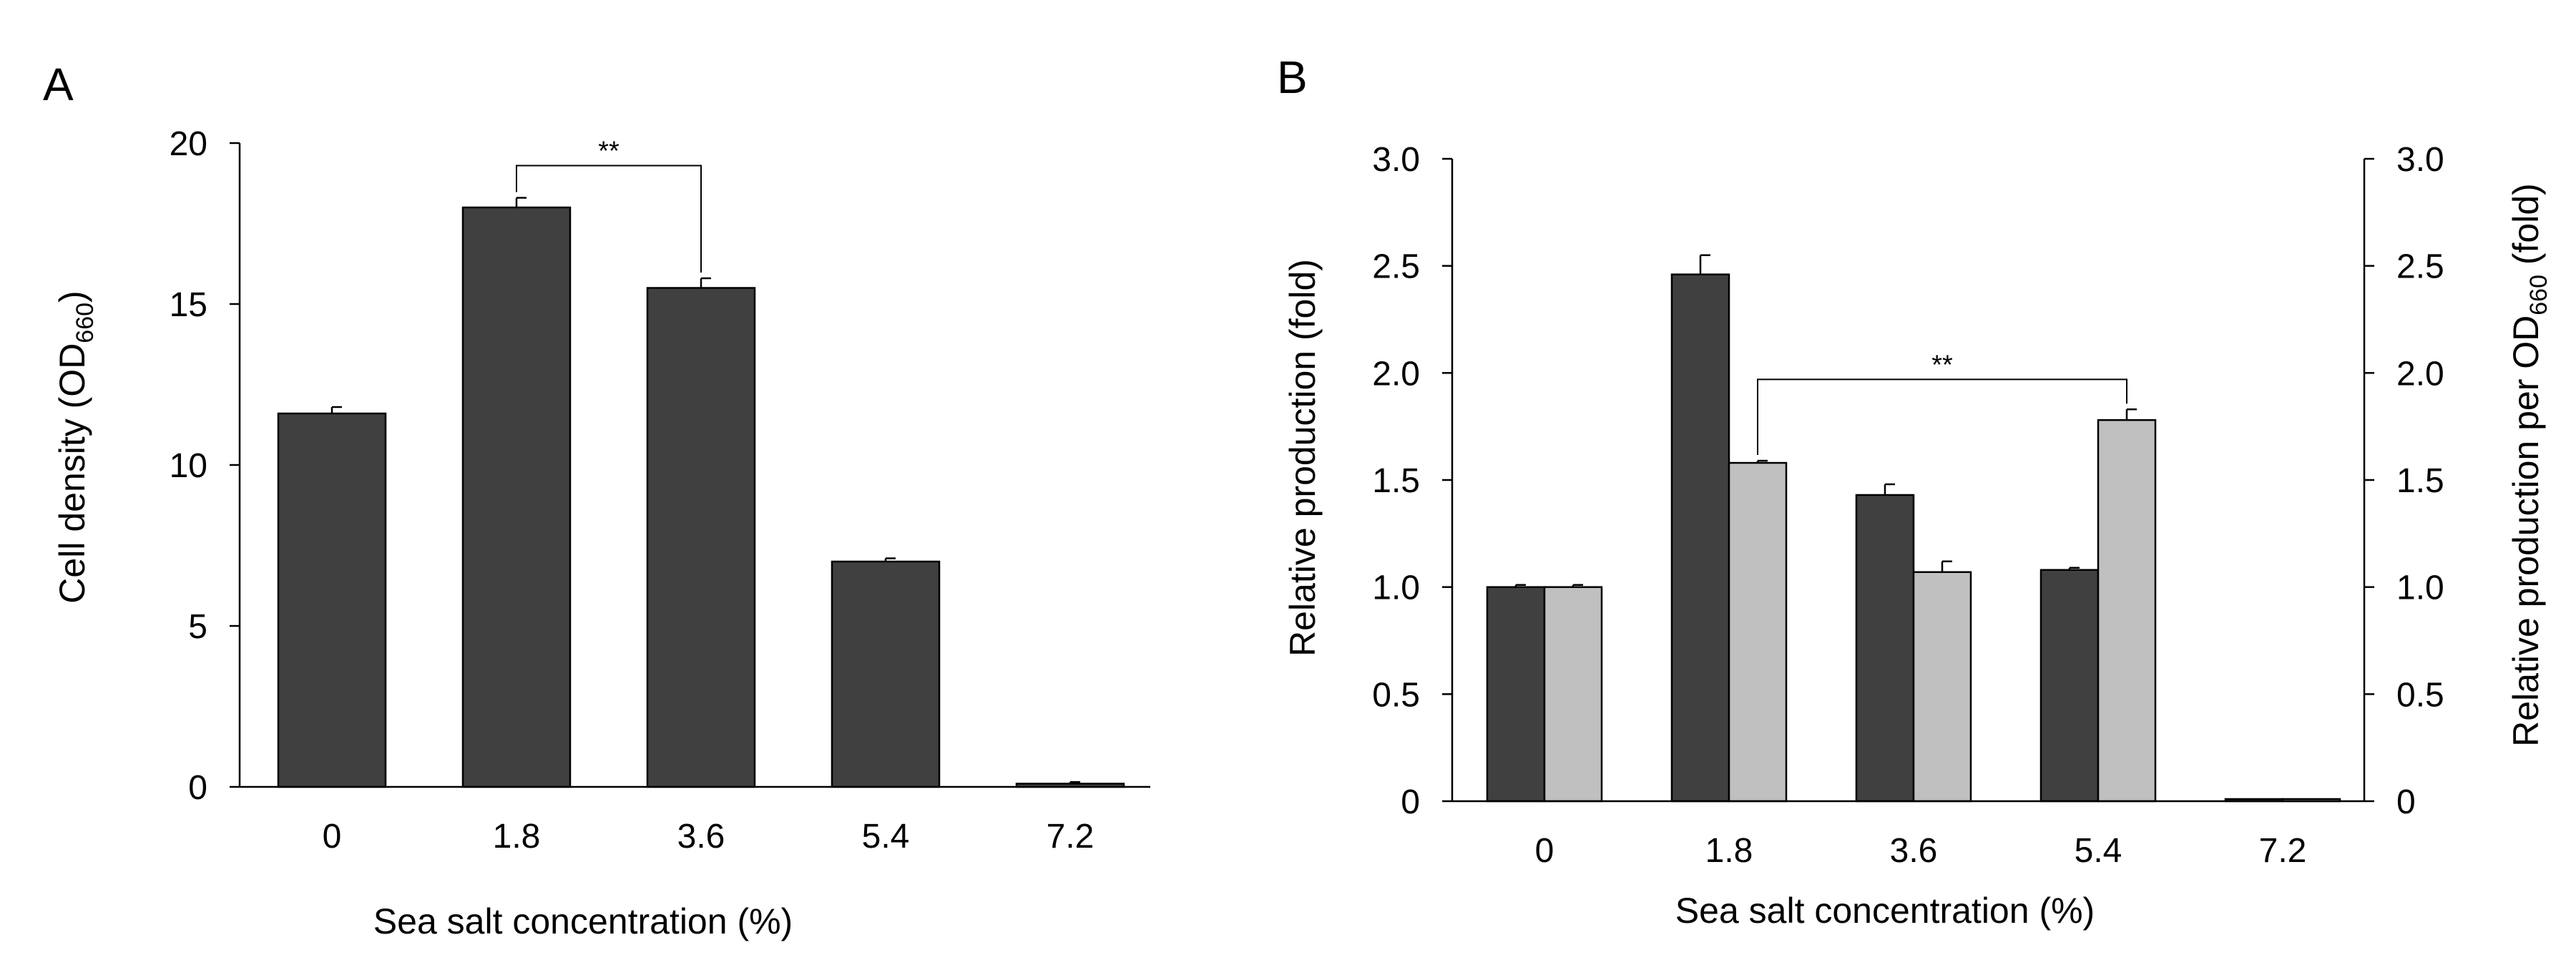 This screenshot has height=960, width=2576. What do you see at coordinates (1410, 802) in the screenshot?
I see `panel-b-y-tick-label: 0` at bounding box center [1410, 802].